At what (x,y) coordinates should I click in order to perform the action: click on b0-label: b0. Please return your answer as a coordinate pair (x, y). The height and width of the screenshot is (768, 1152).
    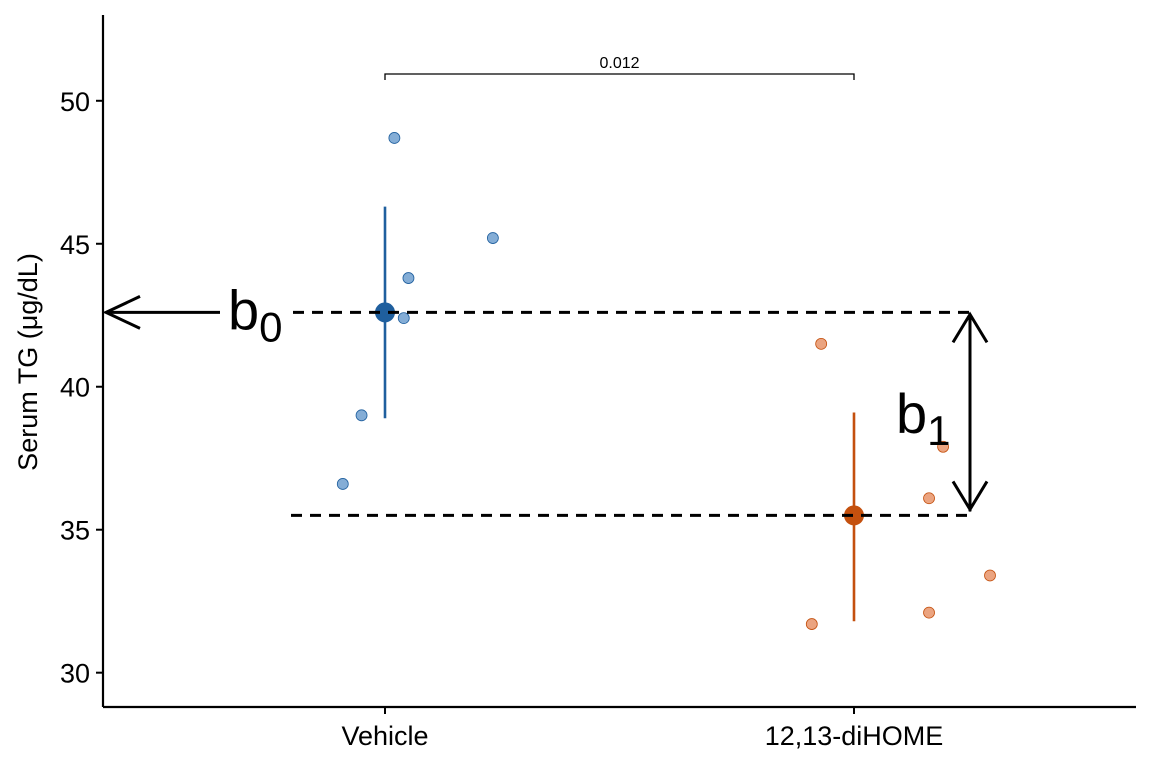
    Looking at the image, I should click on (255, 314).